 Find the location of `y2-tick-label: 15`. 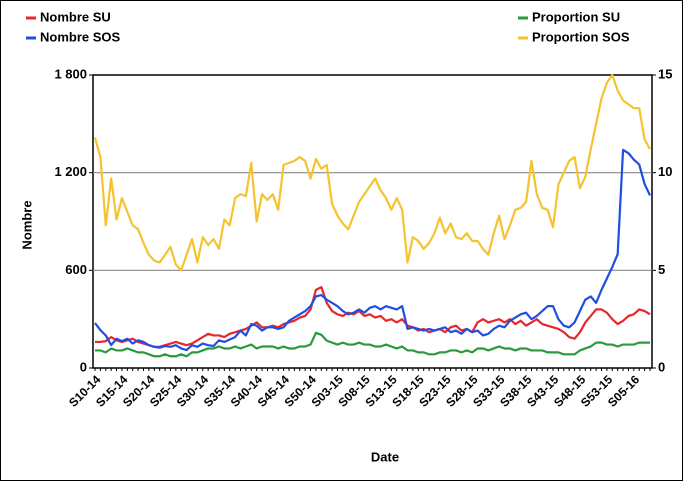

y2-tick-label: 15 is located at coordinates (665, 73).